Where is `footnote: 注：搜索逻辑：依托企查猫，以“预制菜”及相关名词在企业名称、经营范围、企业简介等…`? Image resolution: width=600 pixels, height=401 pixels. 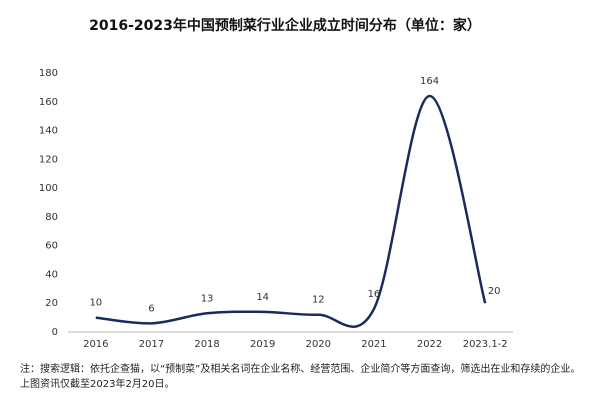 footnote: 注：搜索逻辑：依托企查猫，以“预制菜”及相关名词在企业名称、经营范围、企业简介等… is located at coordinates (300, 377).